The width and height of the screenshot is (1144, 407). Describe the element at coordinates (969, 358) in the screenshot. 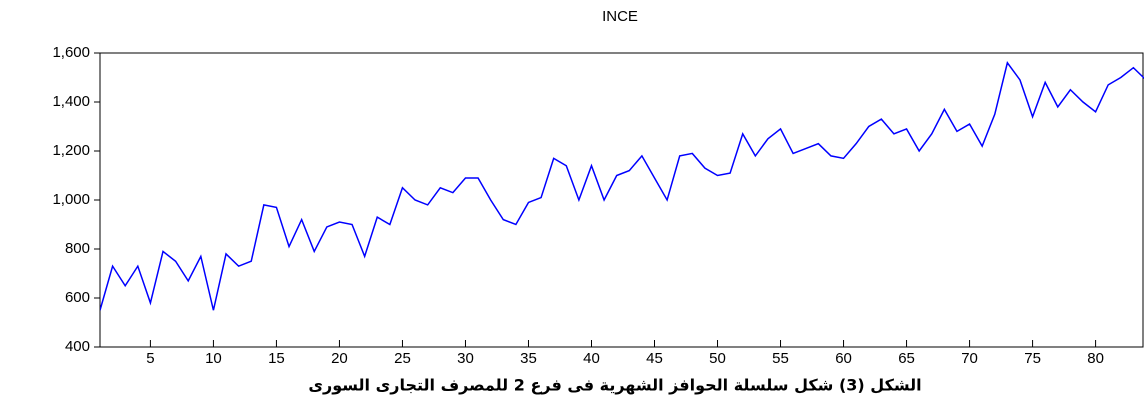

I see `x-tick-label: 70` at that location.